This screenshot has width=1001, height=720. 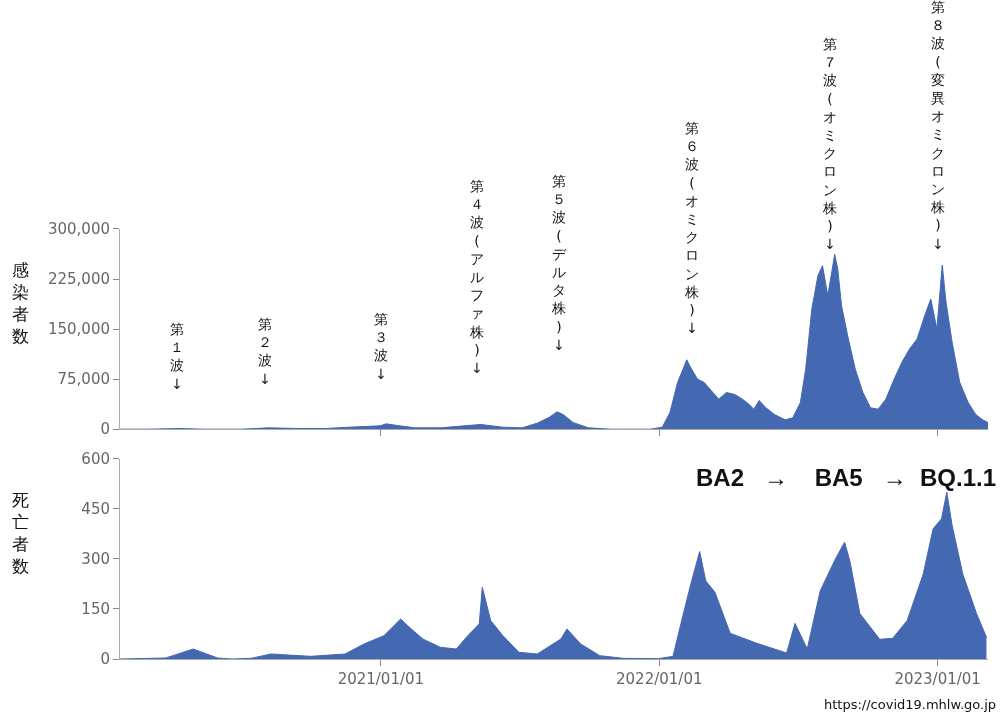 What do you see at coordinates (938, 126) in the screenshot?
I see `text: 第８波(変異オミクロン株)↓` at bounding box center [938, 126].